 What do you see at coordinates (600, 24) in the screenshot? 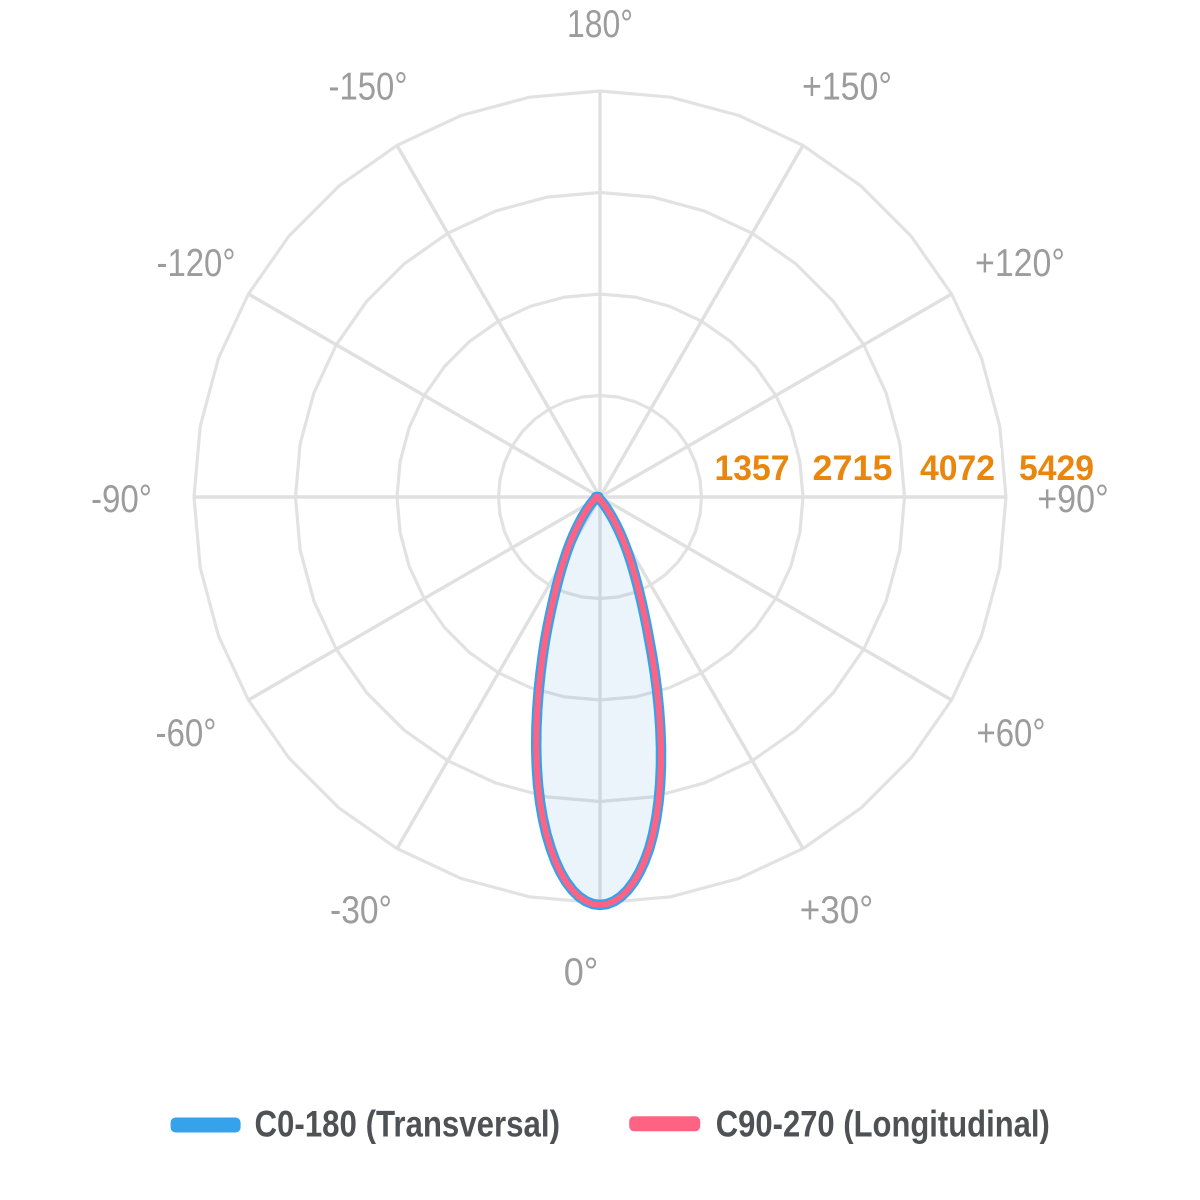
I see `svg-text: 180°` at bounding box center [600, 24].